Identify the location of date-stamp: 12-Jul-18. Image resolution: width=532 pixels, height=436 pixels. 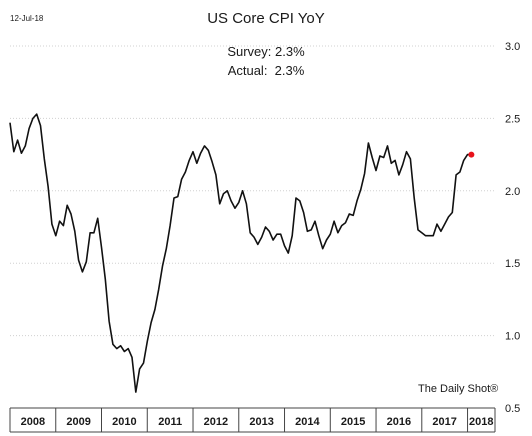
(27, 18).